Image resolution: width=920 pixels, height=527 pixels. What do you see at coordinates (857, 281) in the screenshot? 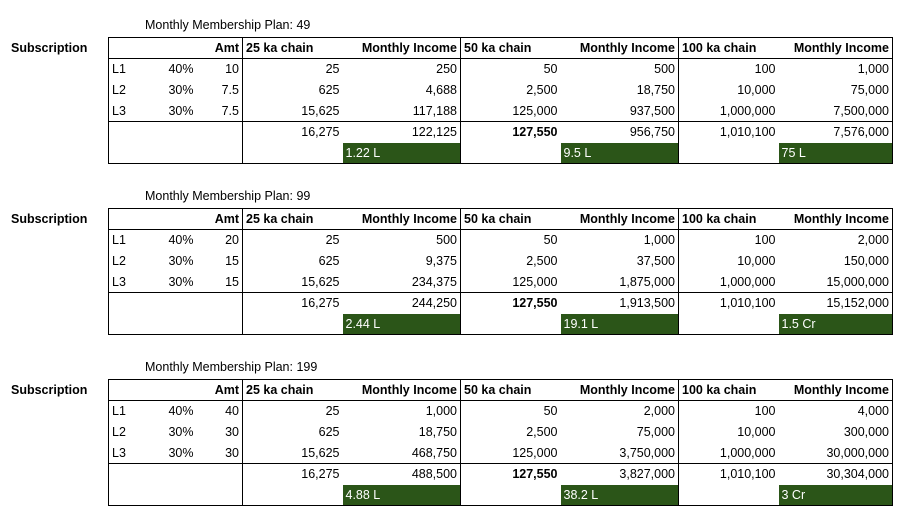
I see `income100-cell: 15,000,000` at bounding box center [857, 281].